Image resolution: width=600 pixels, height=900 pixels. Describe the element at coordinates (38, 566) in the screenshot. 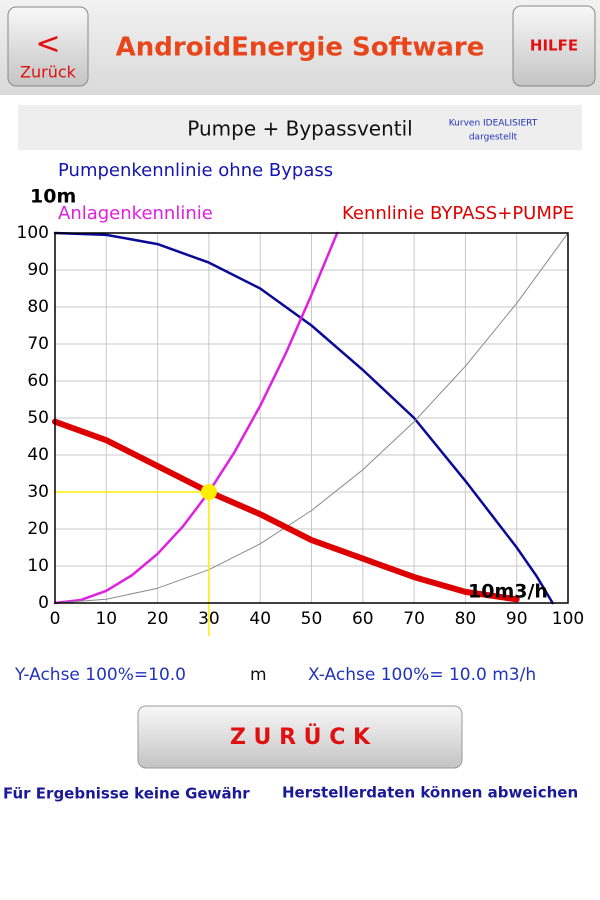

I see `y-tick-label: 10` at that location.